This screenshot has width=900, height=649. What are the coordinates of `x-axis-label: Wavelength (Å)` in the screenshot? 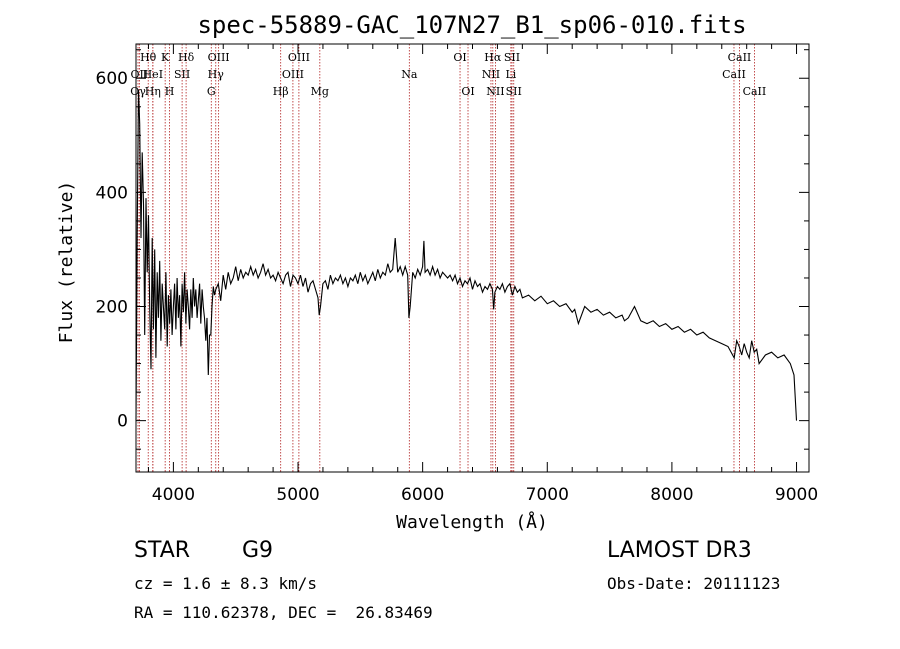 It's located at (472, 522).